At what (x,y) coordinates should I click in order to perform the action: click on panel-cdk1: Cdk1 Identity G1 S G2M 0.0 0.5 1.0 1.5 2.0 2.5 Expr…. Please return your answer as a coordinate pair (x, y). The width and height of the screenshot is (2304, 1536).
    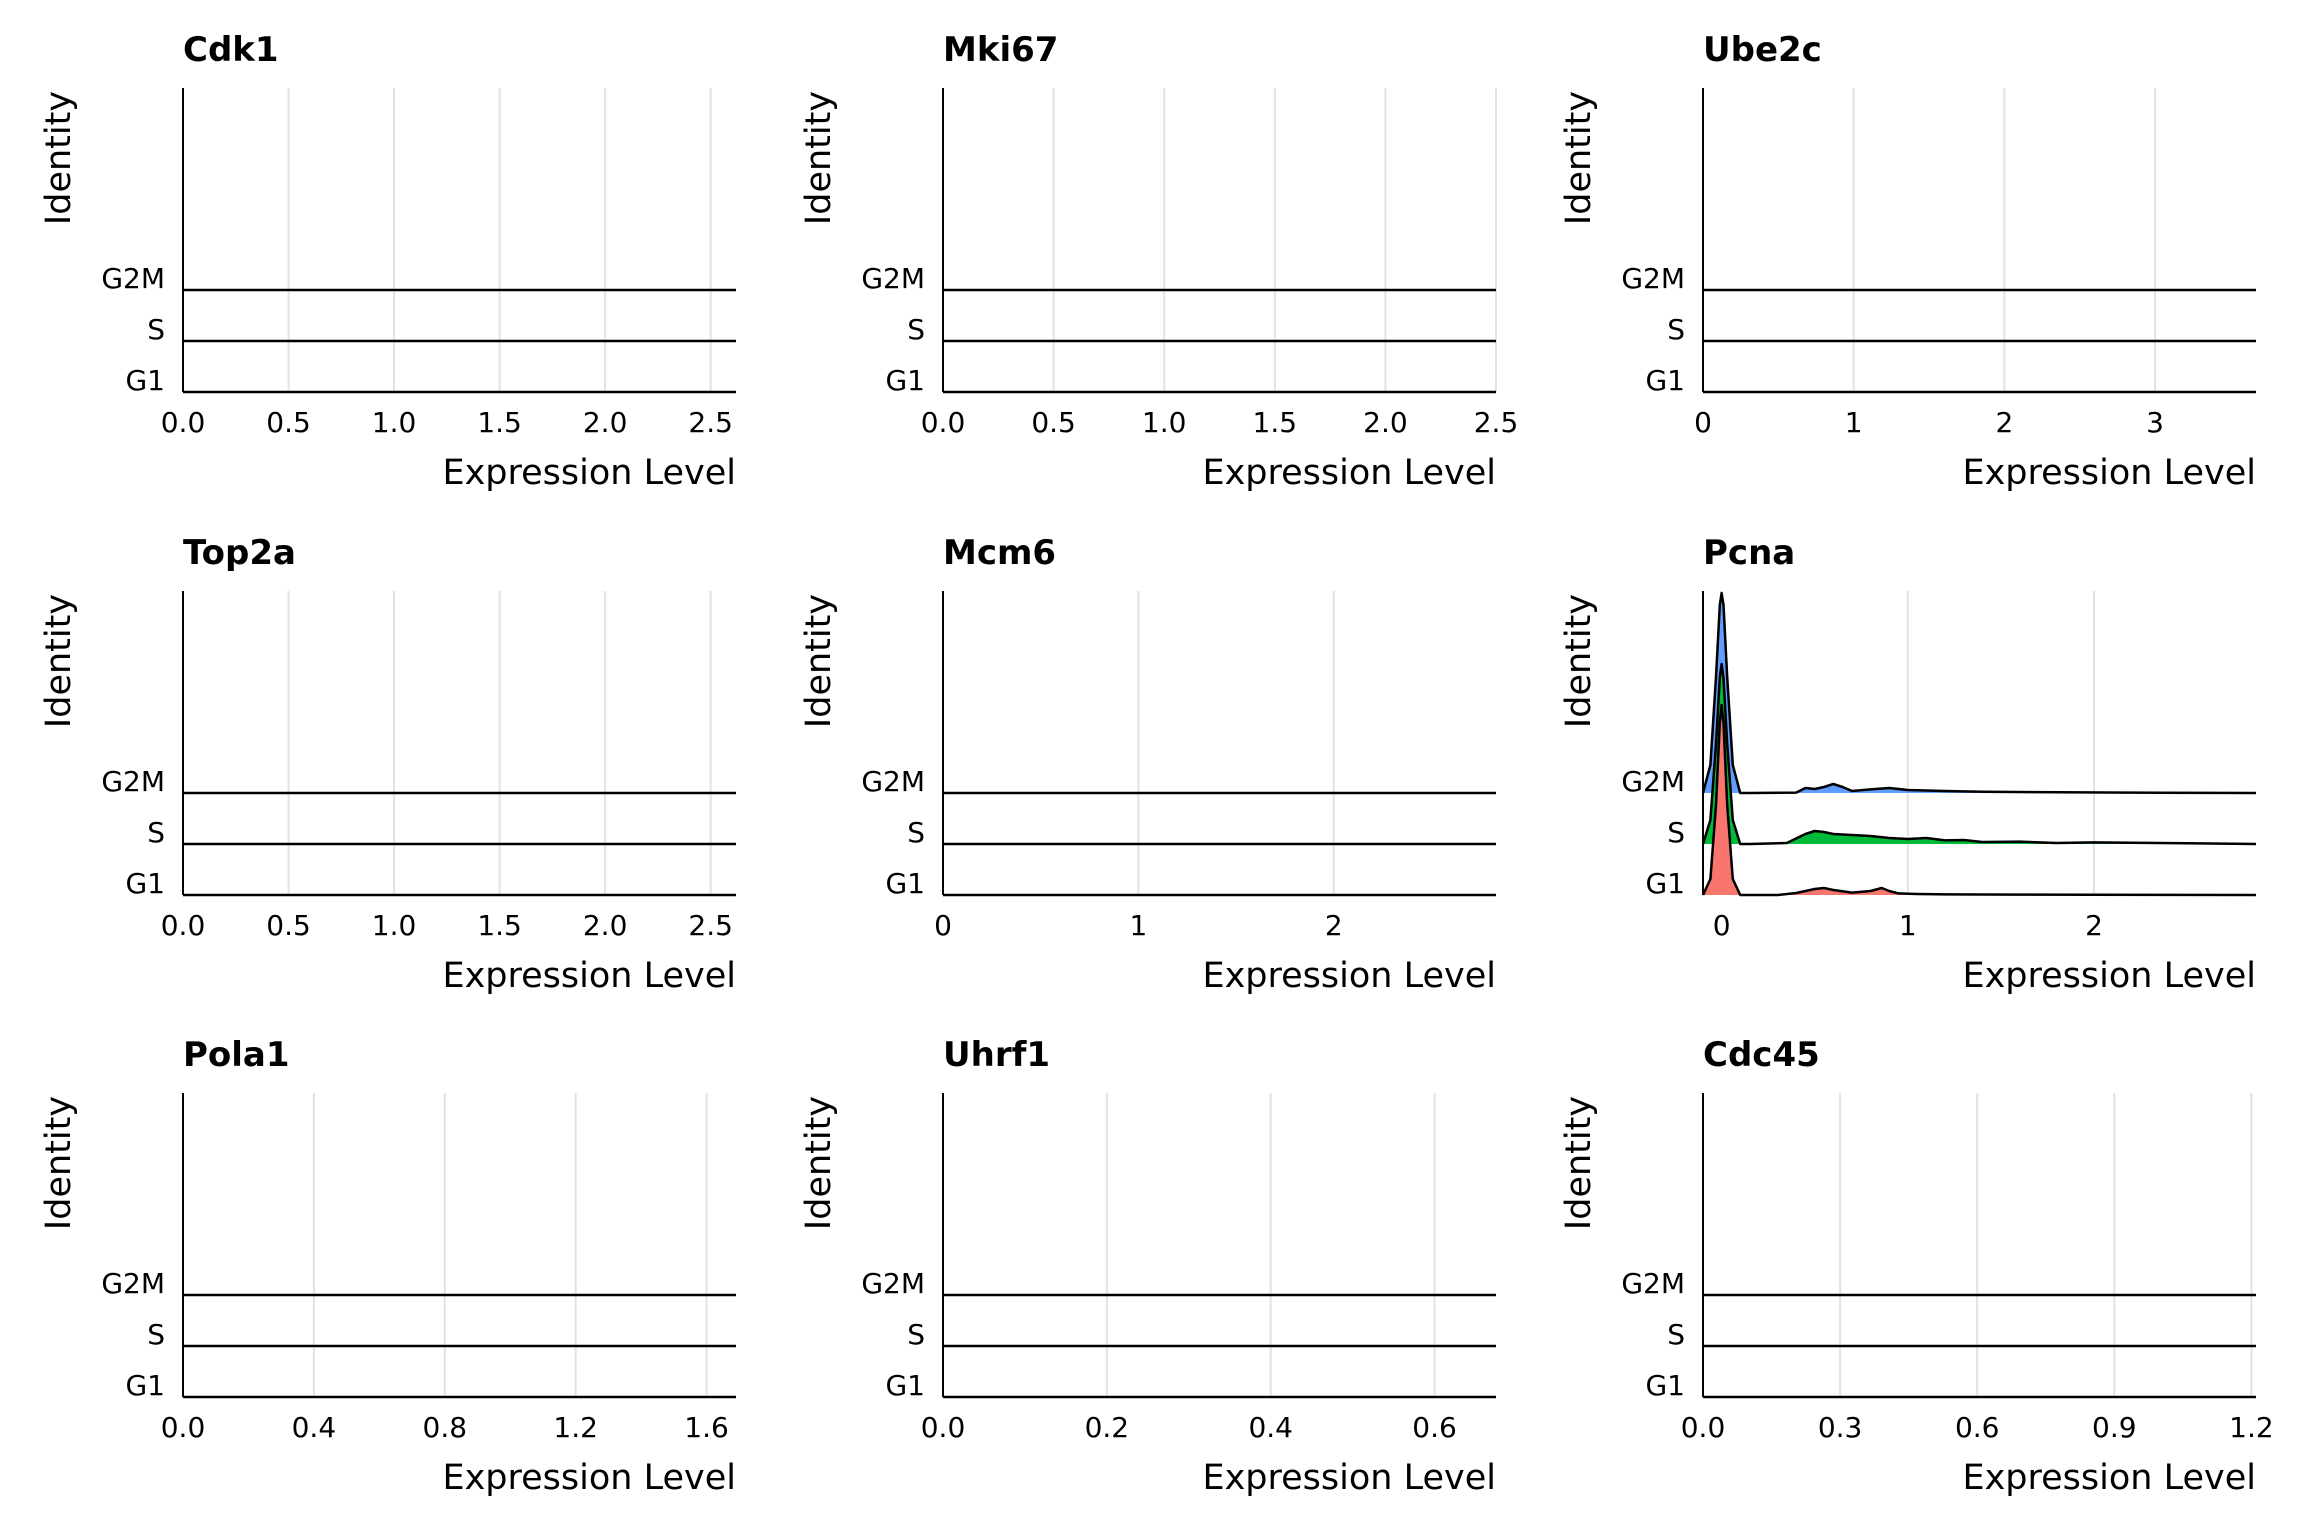
    Looking at the image, I should click on (387, 261).